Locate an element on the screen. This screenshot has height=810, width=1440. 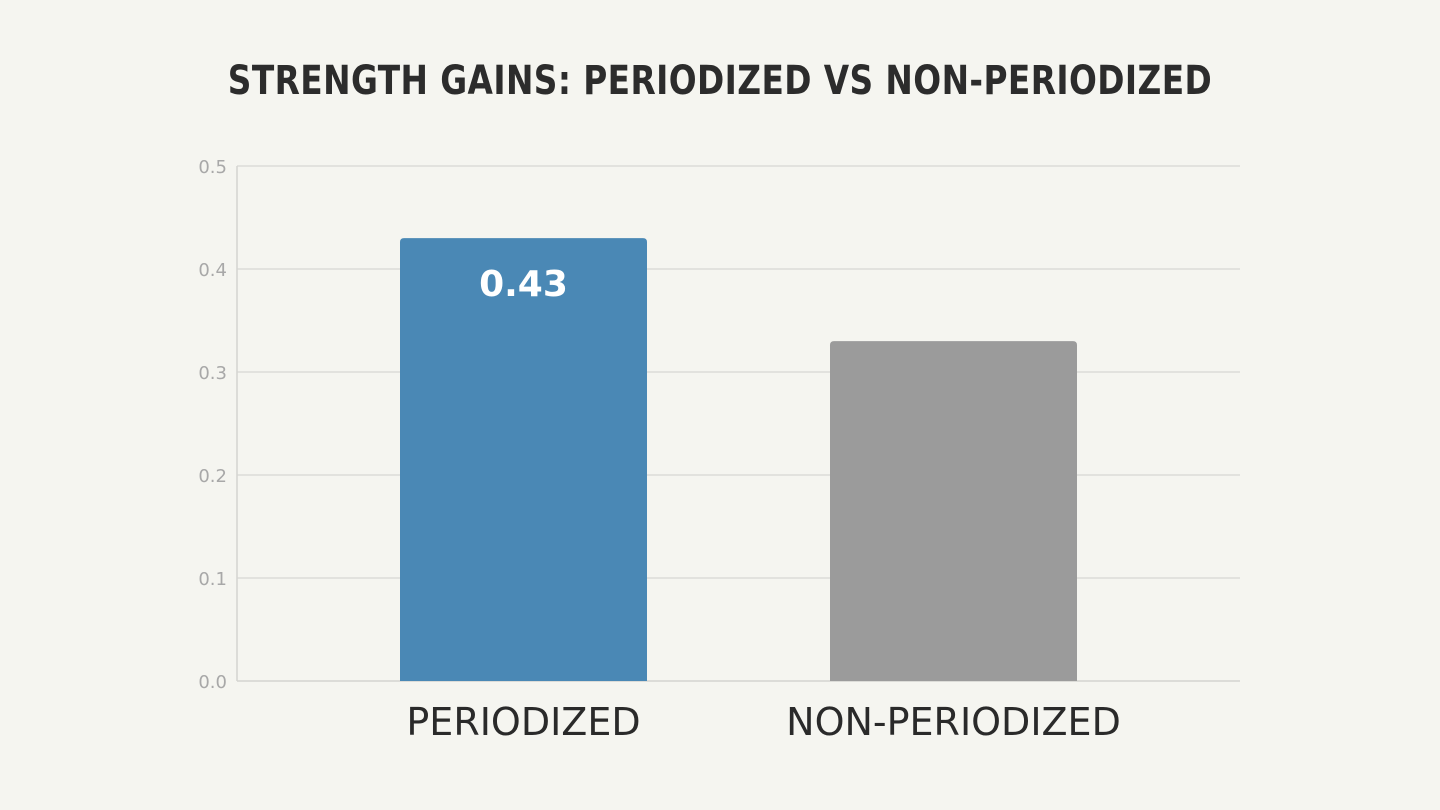
data-label: 0.43 is located at coordinates (523, 284).